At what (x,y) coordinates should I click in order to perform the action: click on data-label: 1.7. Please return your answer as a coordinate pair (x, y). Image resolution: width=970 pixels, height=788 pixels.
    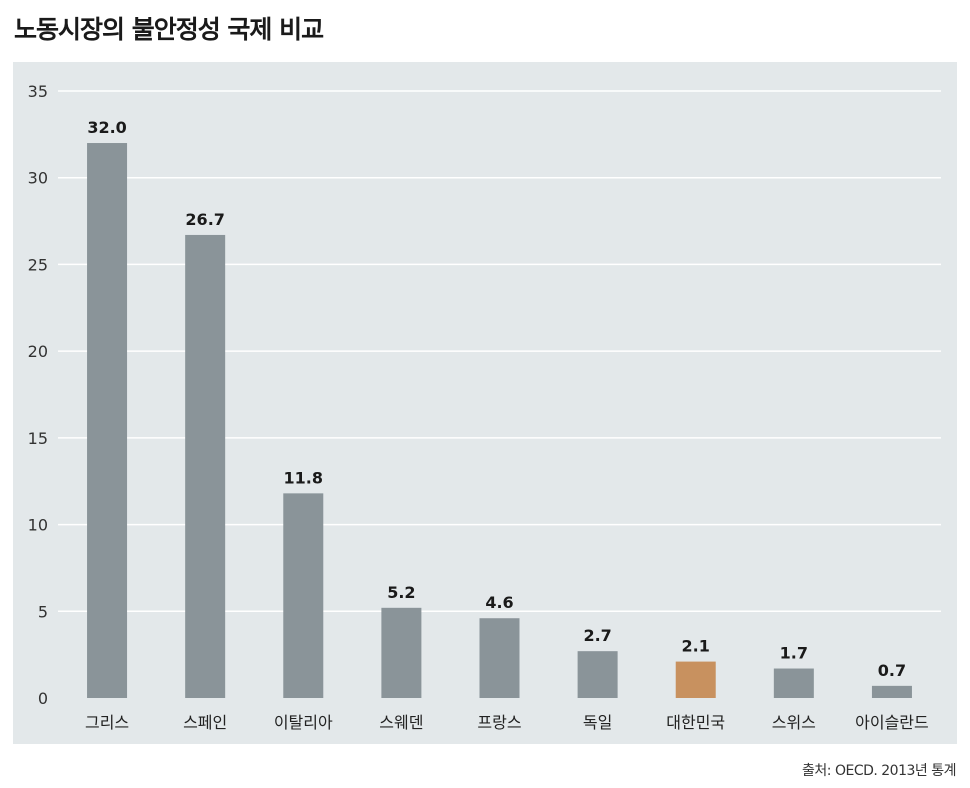
    Looking at the image, I should click on (794, 653).